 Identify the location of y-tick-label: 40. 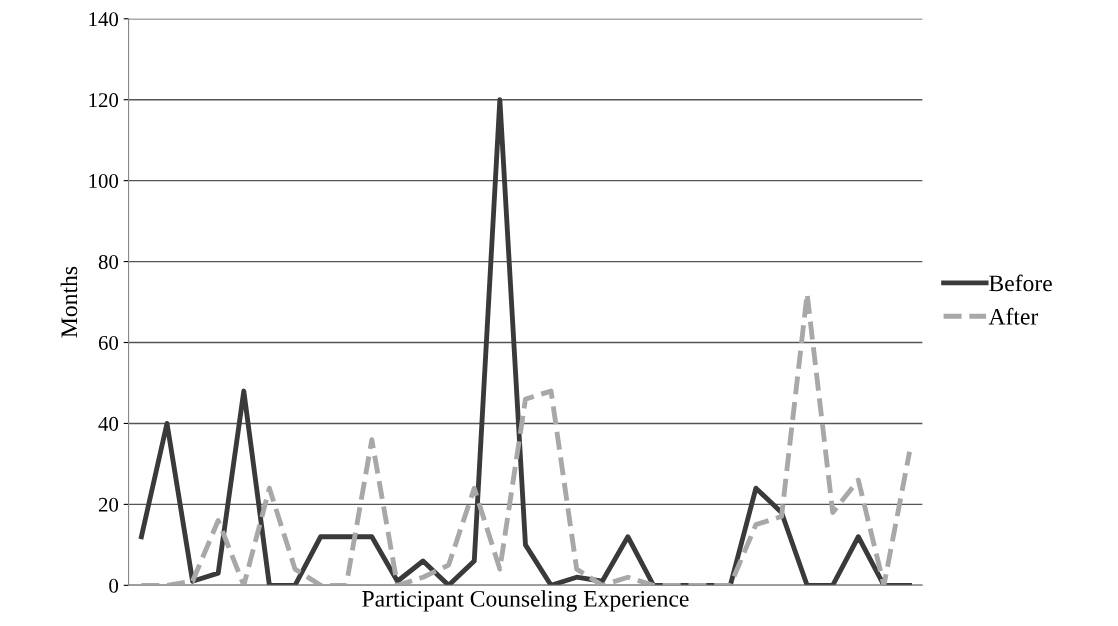
(108, 423).